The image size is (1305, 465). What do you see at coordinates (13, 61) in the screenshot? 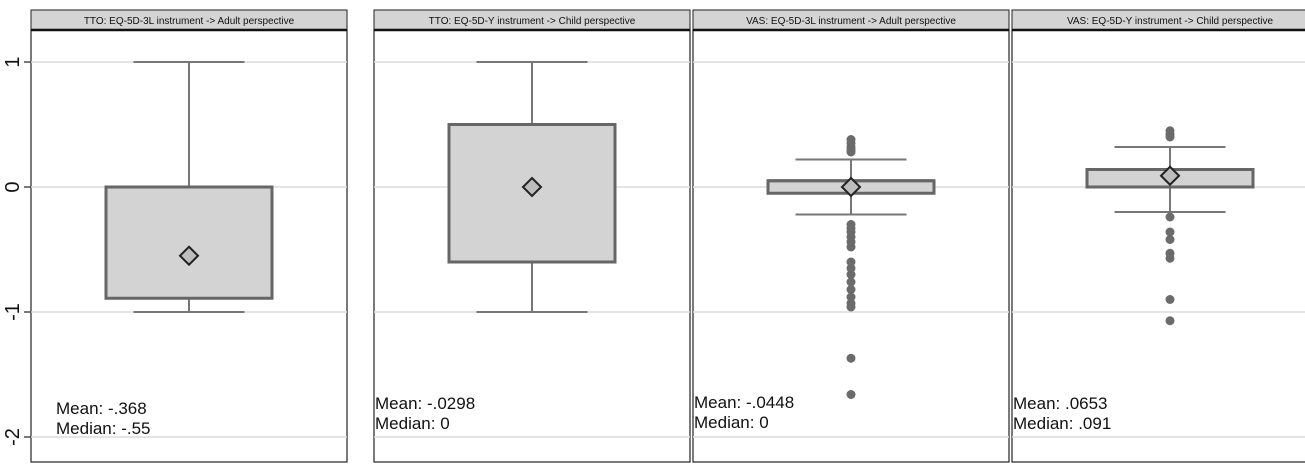
I see `y-tick-label: 1` at bounding box center [13, 61].